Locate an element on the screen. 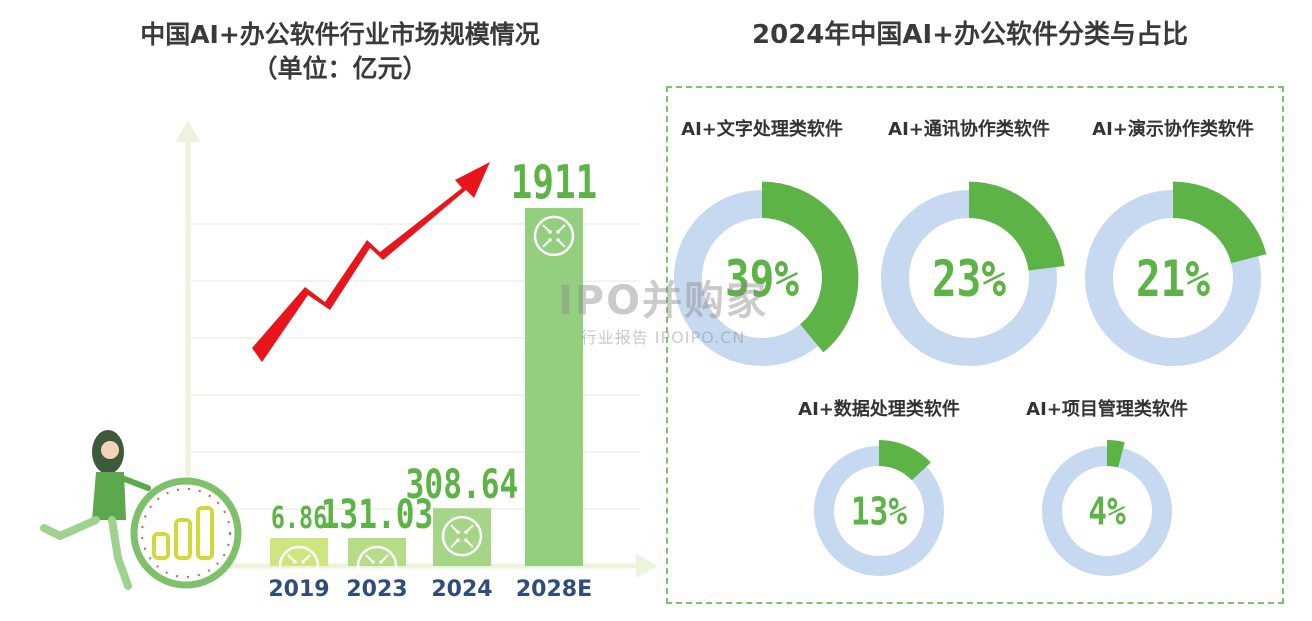 The image size is (1312, 621). value-label-2024: 308.64 is located at coordinates (462, 485).